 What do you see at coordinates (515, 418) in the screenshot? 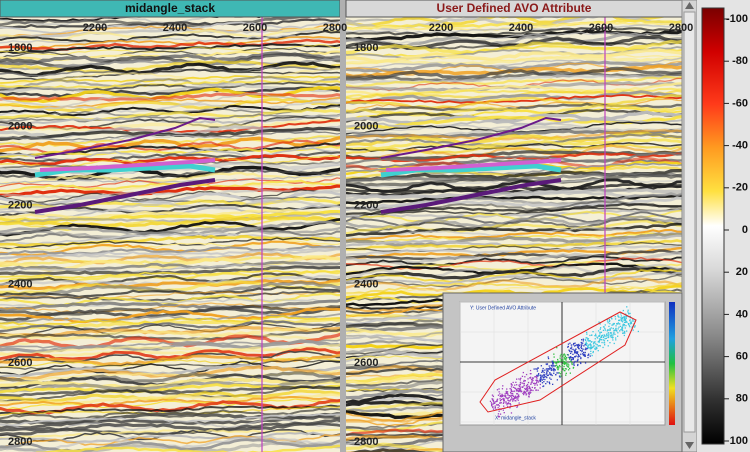
I see `crossplot-x-label: X: midangle_stack` at bounding box center [515, 418].